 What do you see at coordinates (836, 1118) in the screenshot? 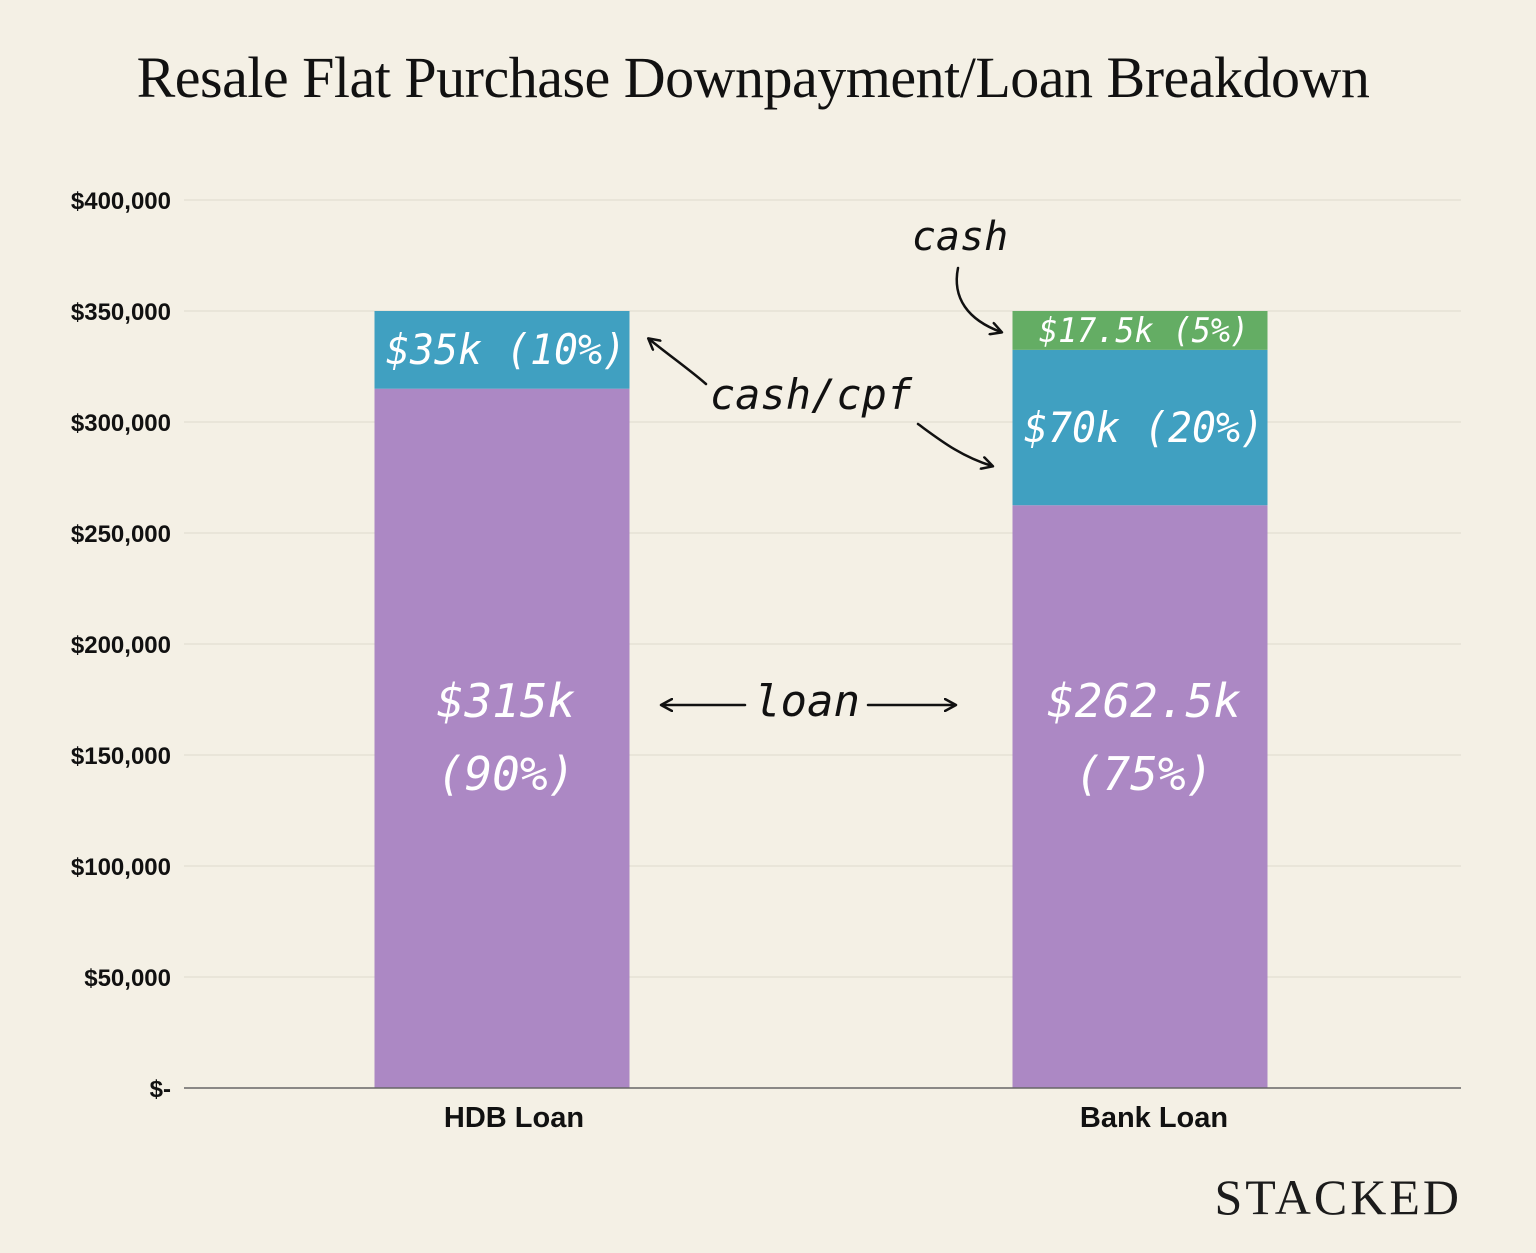
I see `x-axis: HDB Loan Bank Loan` at bounding box center [836, 1118].